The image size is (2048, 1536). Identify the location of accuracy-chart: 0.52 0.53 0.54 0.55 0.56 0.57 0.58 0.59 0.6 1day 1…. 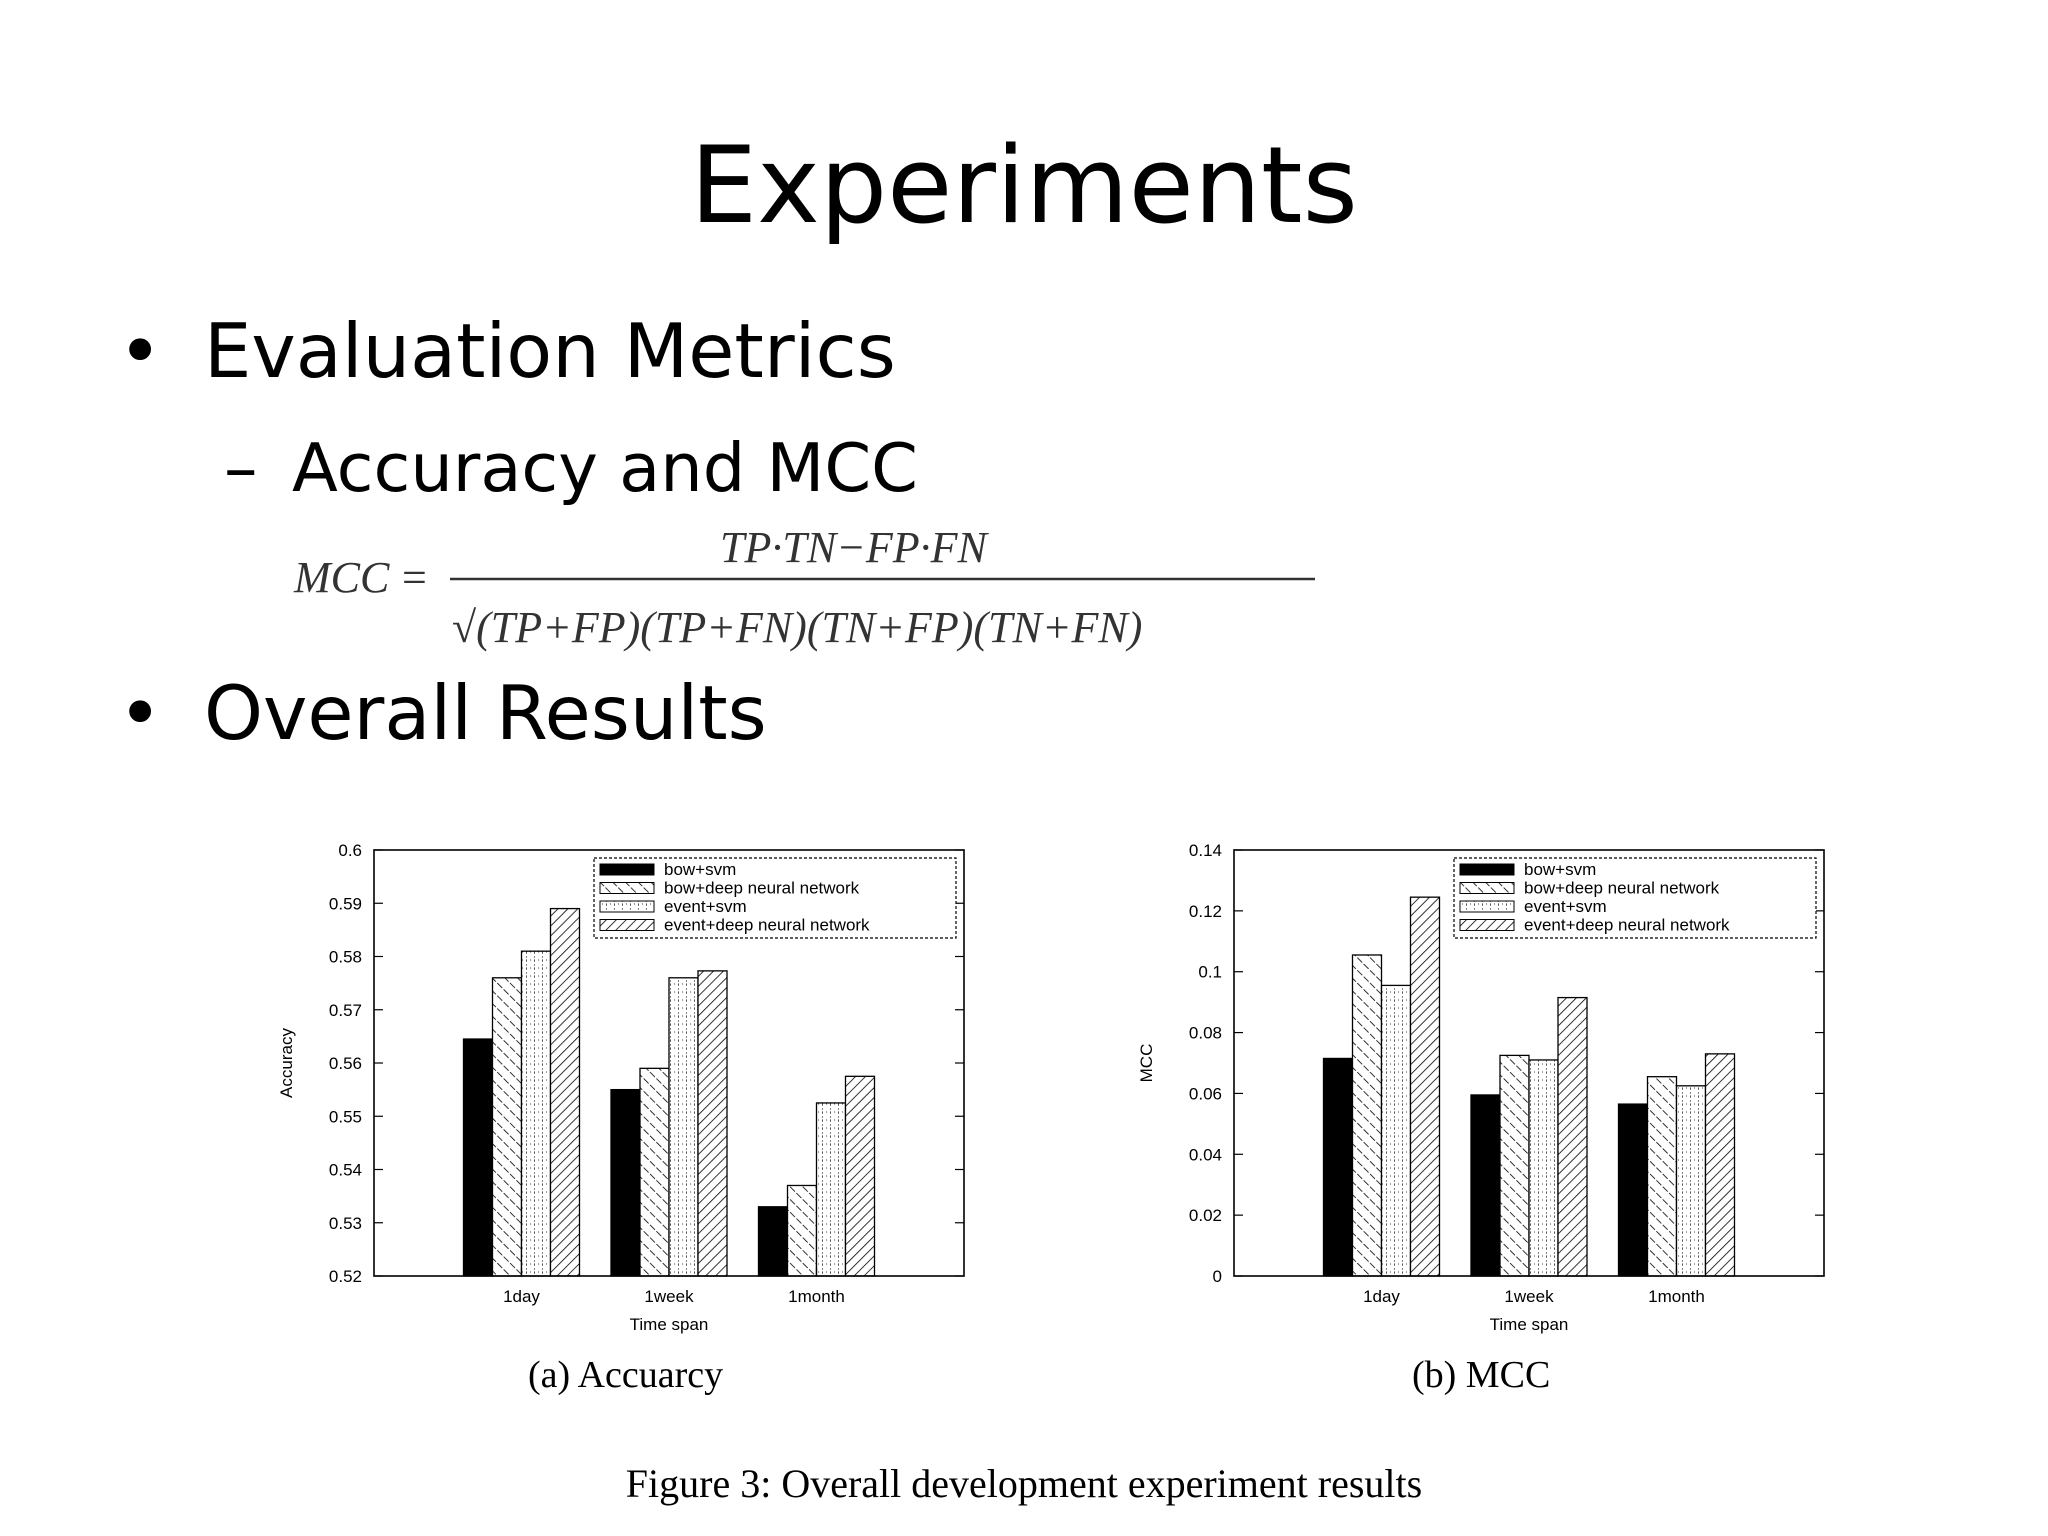
(621, 1087).